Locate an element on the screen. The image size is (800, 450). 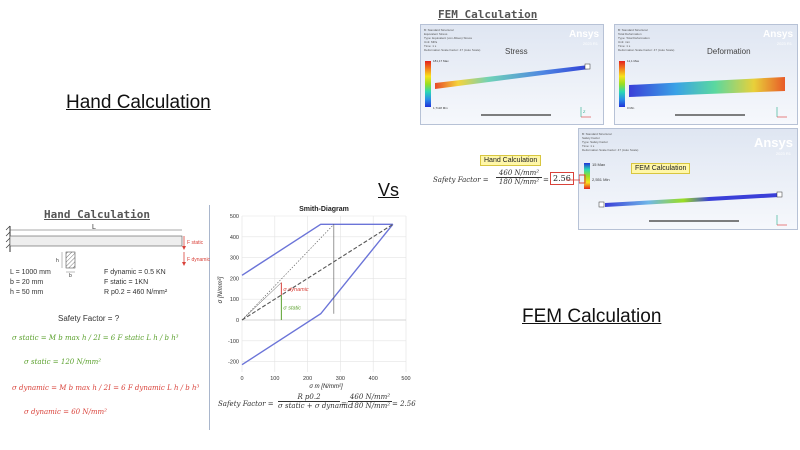
section-divider is located at coordinates (209, 317).